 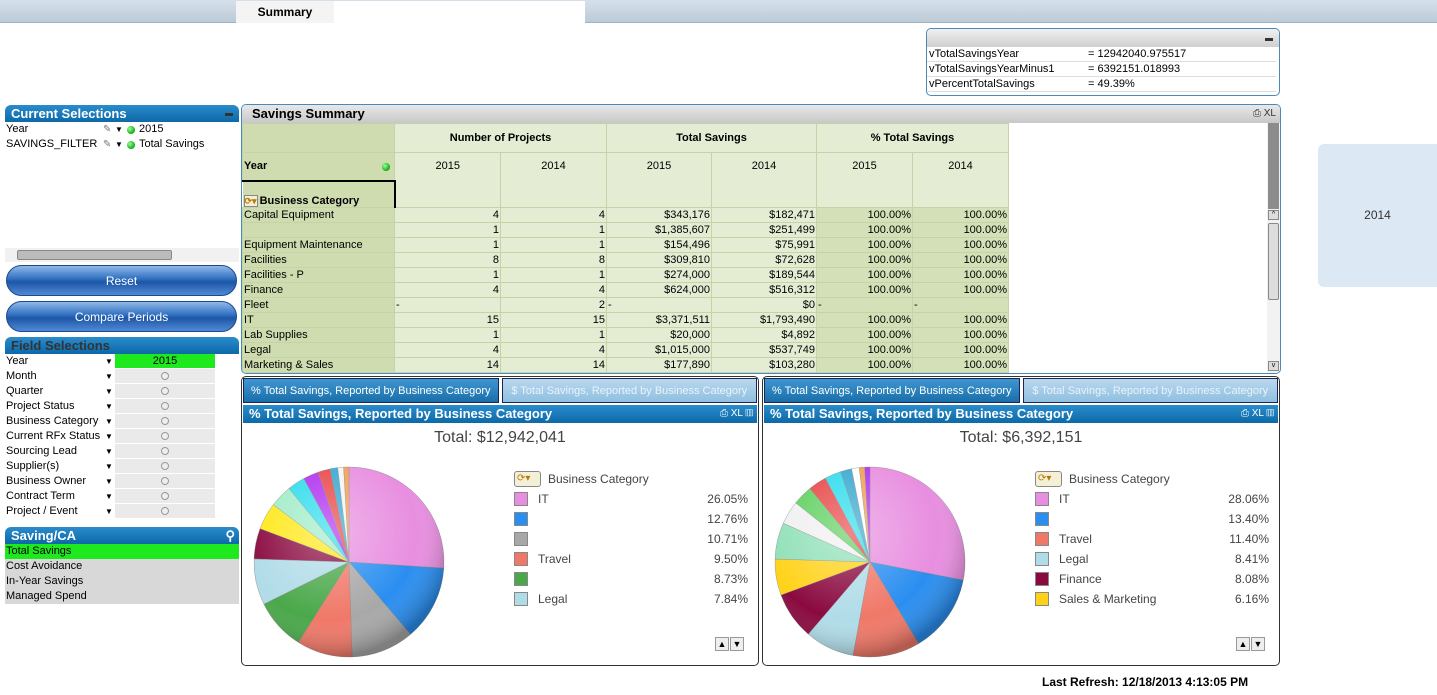 What do you see at coordinates (121, 316) in the screenshot?
I see `compare-periods-button: Compare Periods` at bounding box center [121, 316].